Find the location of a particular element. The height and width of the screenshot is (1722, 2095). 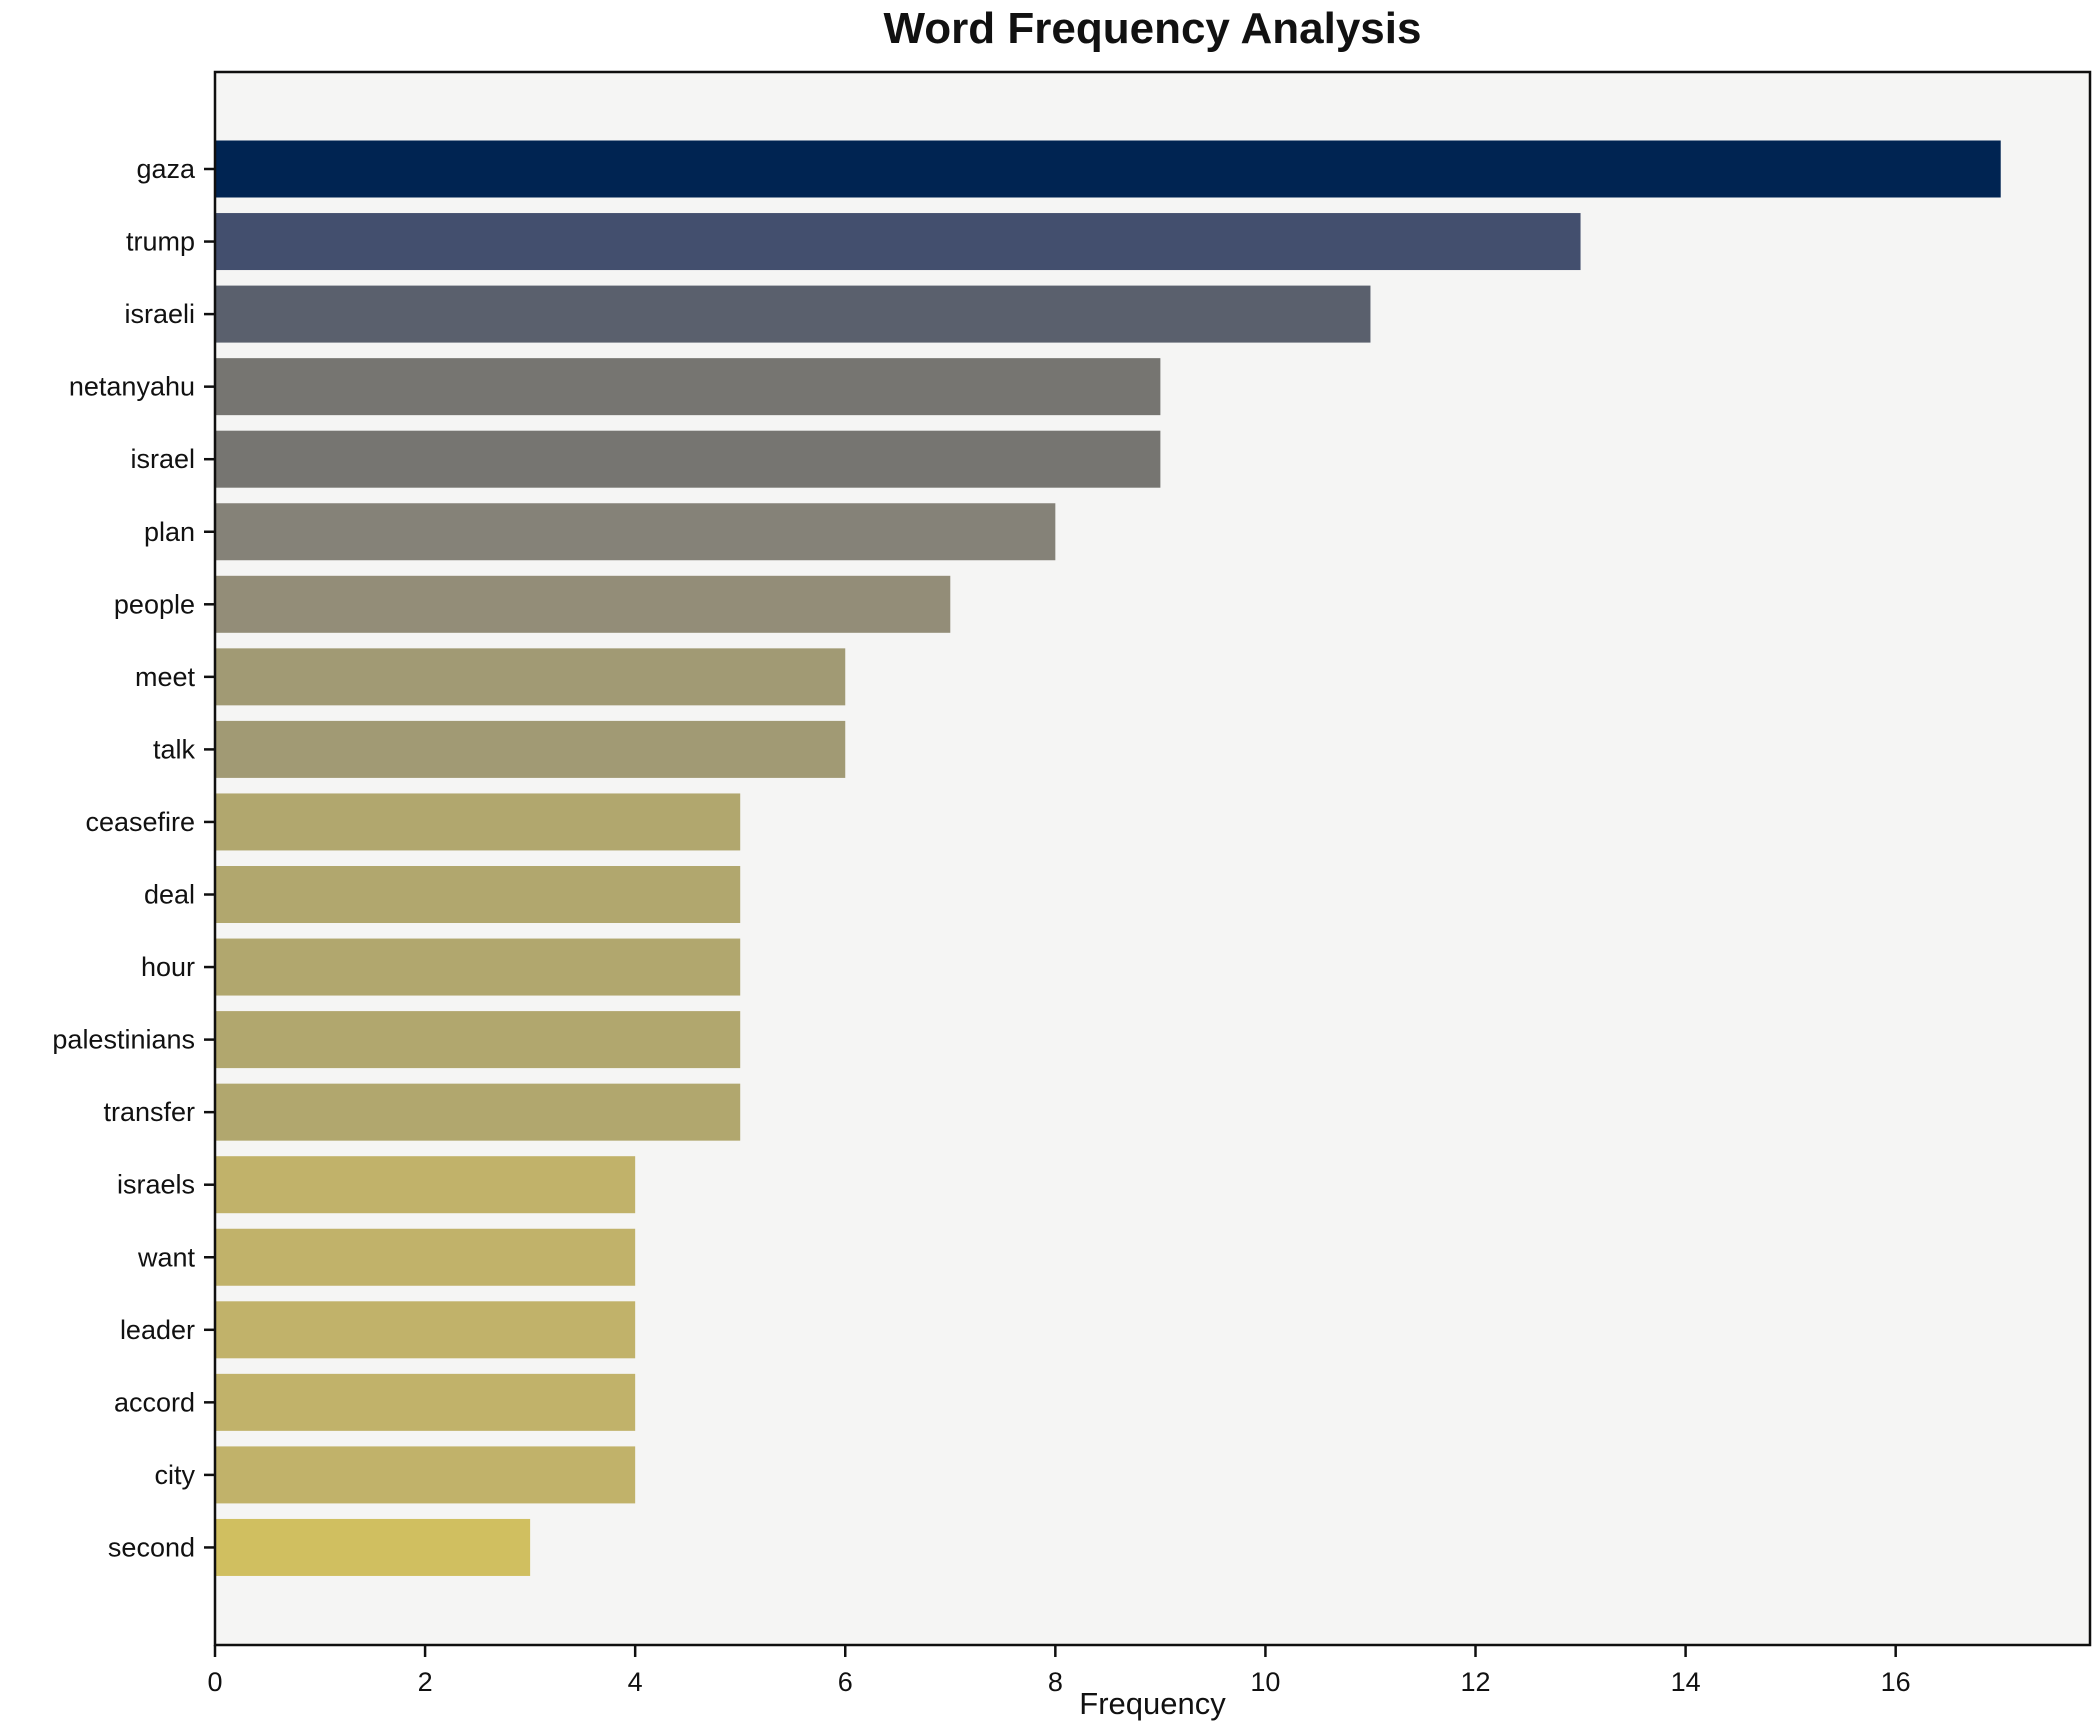

bar-people is located at coordinates (583, 604).